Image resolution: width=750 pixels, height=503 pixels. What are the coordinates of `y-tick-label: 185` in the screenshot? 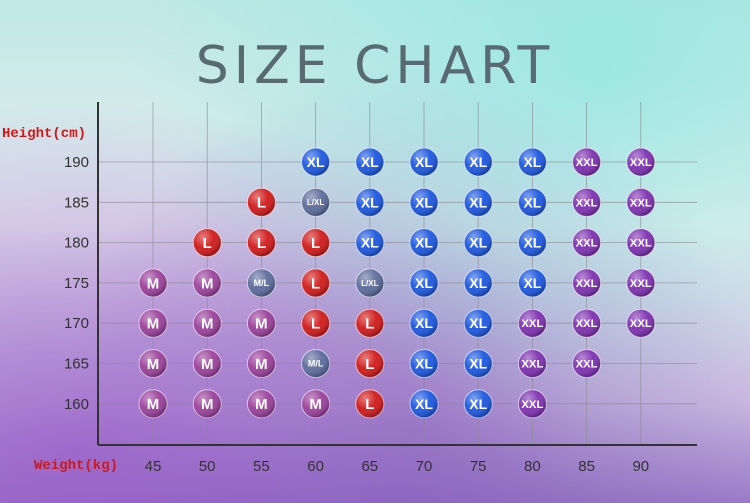 It's located at (76, 202).